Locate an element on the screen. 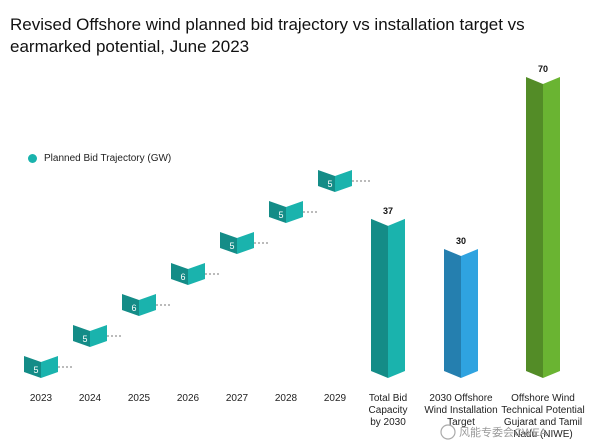 The image size is (600, 445). legend: Planned Bid Trajectory (GW) is located at coordinates (99, 158).